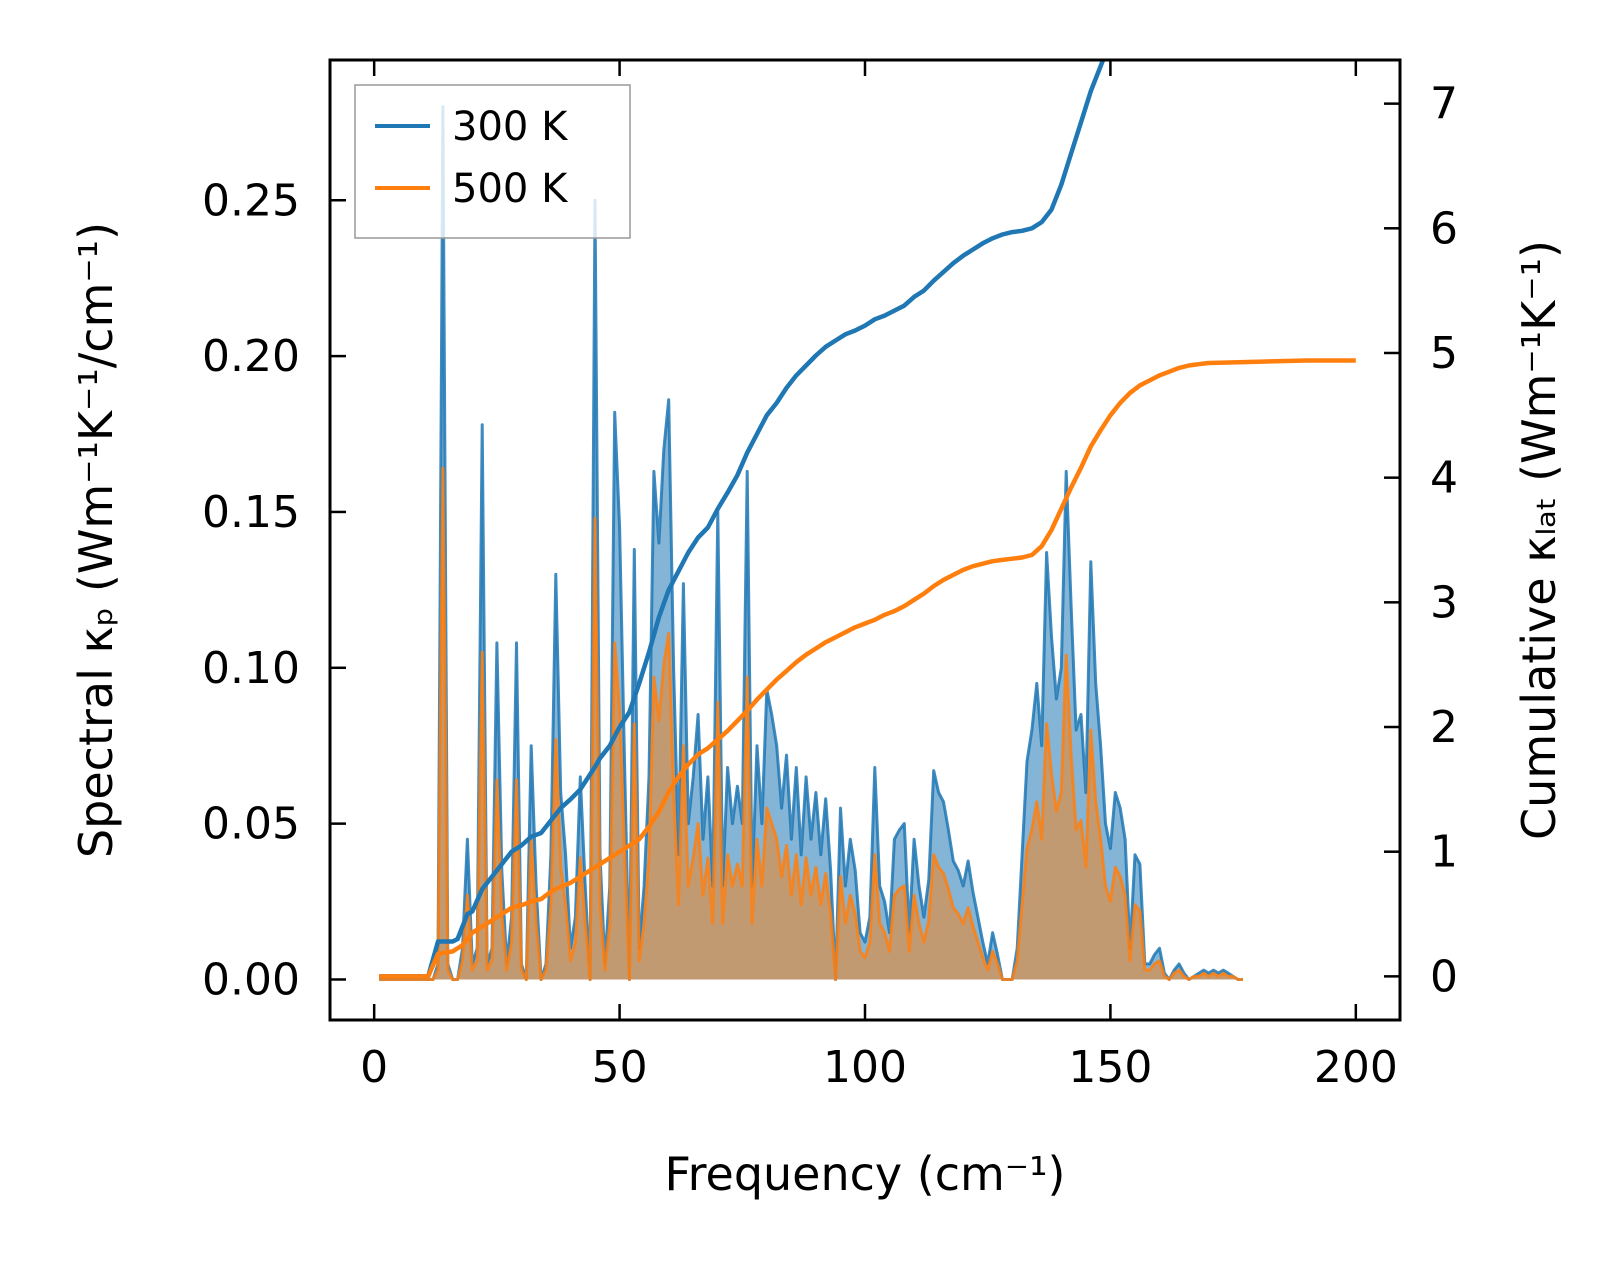 This screenshot has height=1264, width=1623. What do you see at coordinates (1444, 228) in the screenshot?
I see `y-tick-label-right: 6` at bounding box center [1444, 228].